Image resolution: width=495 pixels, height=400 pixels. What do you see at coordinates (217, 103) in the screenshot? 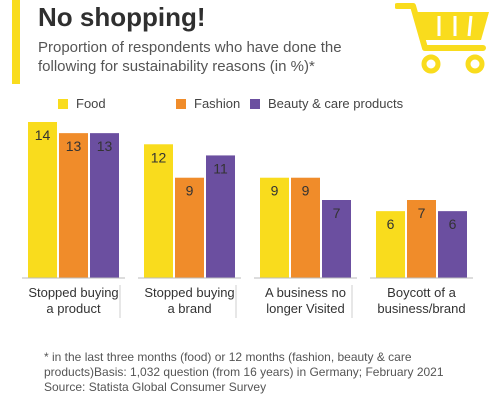
I see `legend-label-fashion: Fashion` at bounding box center [217, 103].